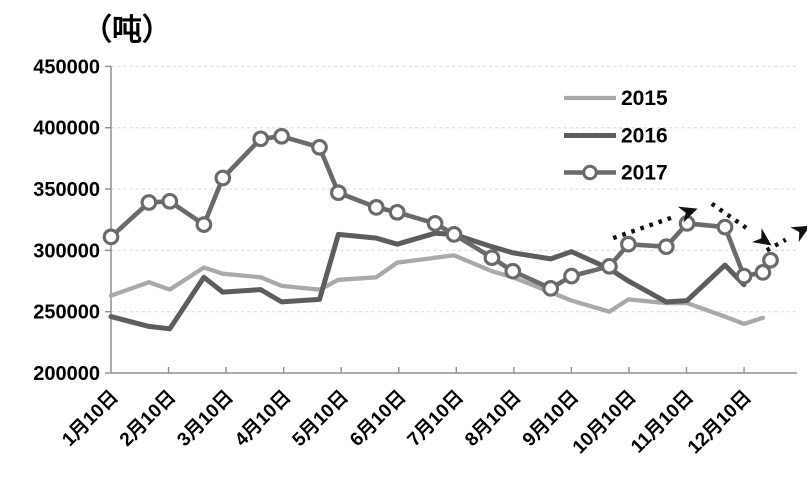 Image resolution: width=807 pixels, height=495 pixels. Describe the element at coordinates (66, 190) in the screenshot. I see `y-tick-label: 350000` at that location.